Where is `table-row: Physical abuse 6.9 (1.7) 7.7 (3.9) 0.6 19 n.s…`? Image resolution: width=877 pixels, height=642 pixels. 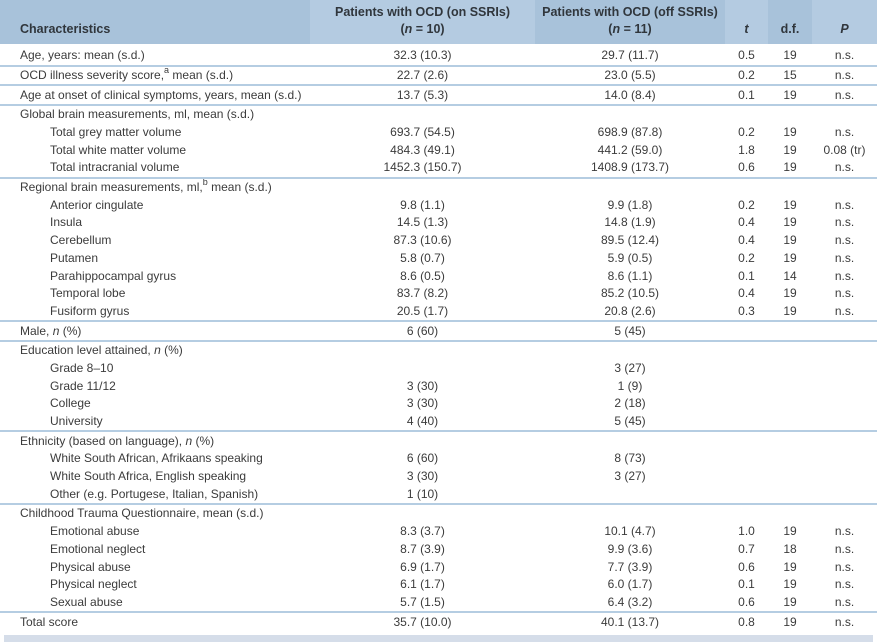
table-row: Physical abuse 6.9 (1.7) 7.7 (3.9) 0.6 19 n.s… is located at coordinates (438, 567).